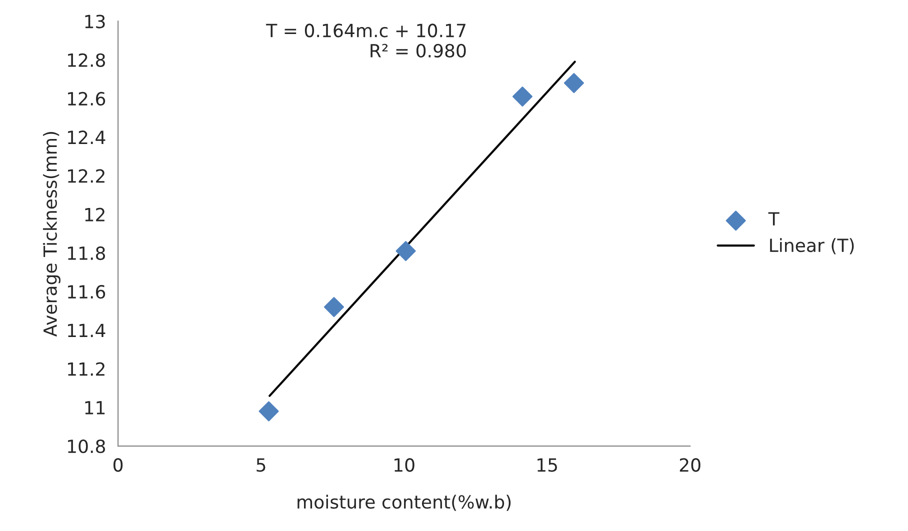 Image resolution: width=908 pixels, height=531 pixels. What do you see at coordinates (87, 99) in the screenshot?
I see `y-tick-label: 12.6` at bounding box center [87, 99].